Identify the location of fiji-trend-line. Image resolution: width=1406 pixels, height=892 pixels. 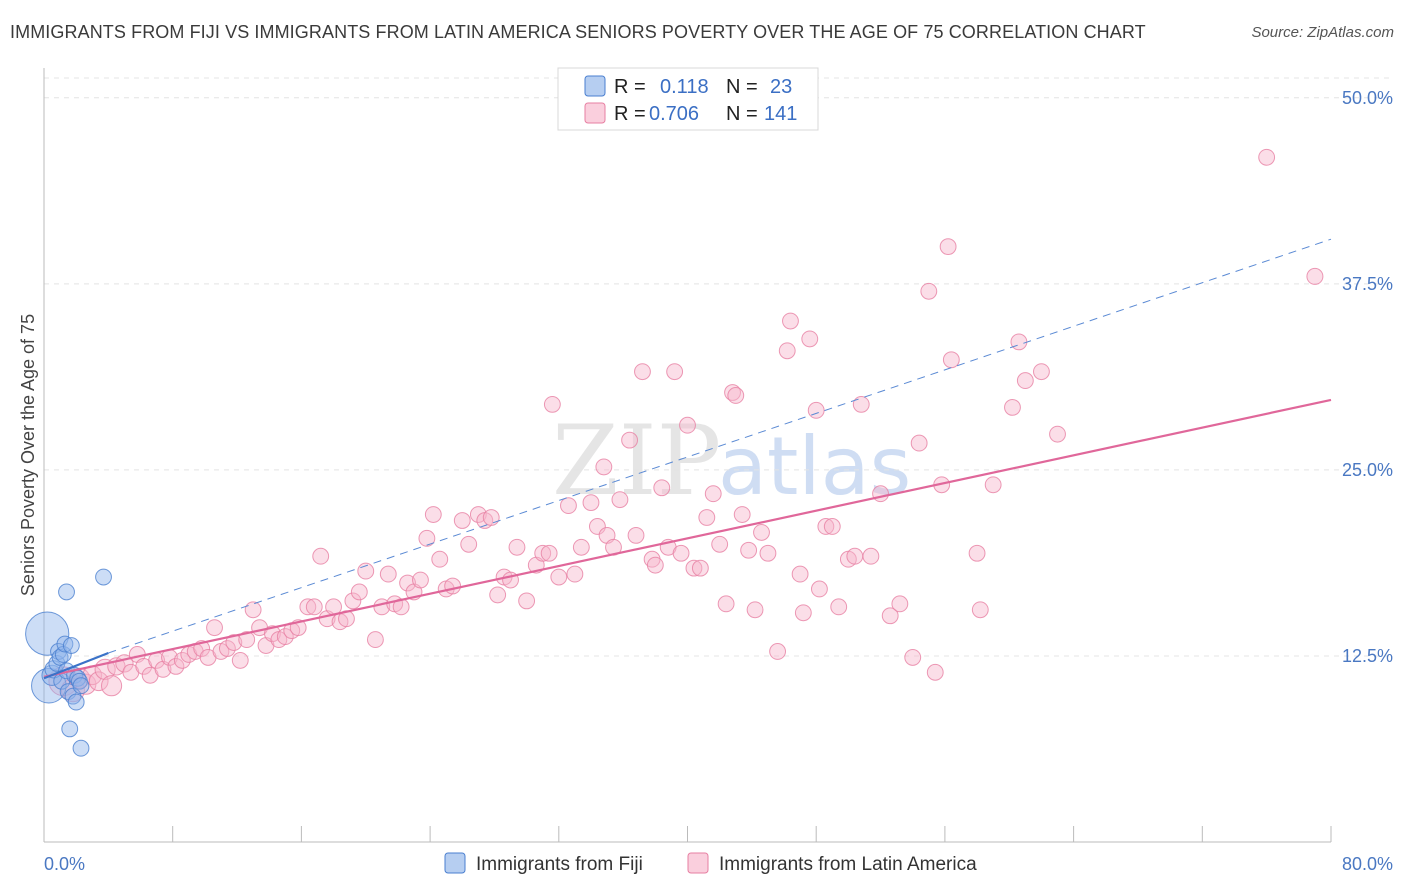
(76, 665).